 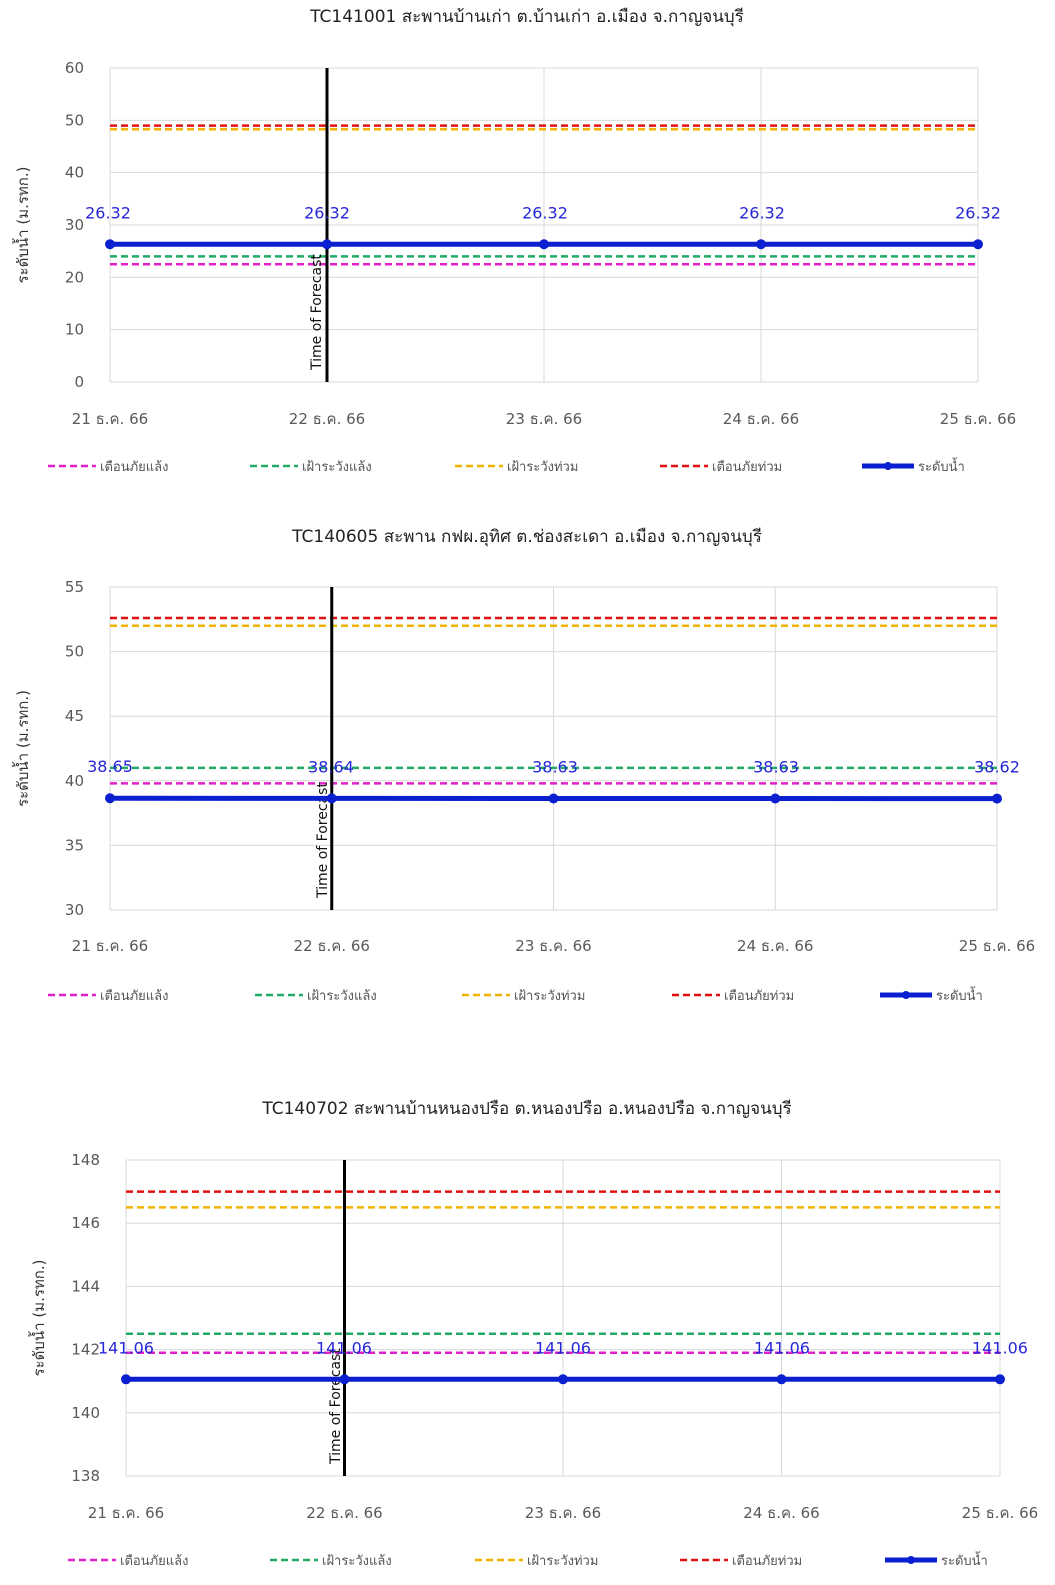 I want to click on y-tick-label: 148, so click(x=85, y=1160).